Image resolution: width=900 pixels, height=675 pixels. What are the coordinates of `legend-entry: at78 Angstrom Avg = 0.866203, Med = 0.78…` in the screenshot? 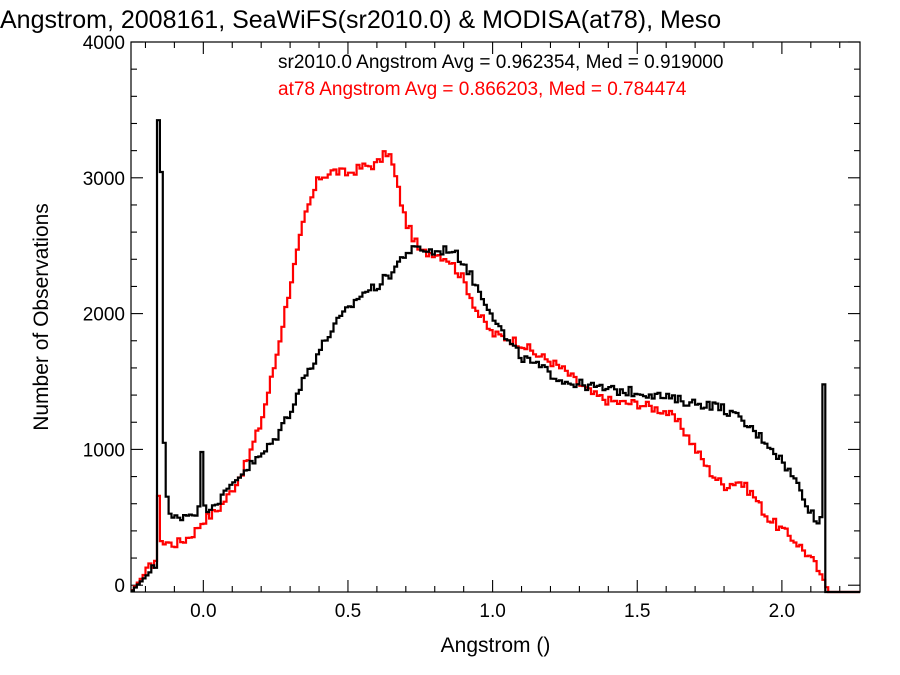 It's located at (482, 89).